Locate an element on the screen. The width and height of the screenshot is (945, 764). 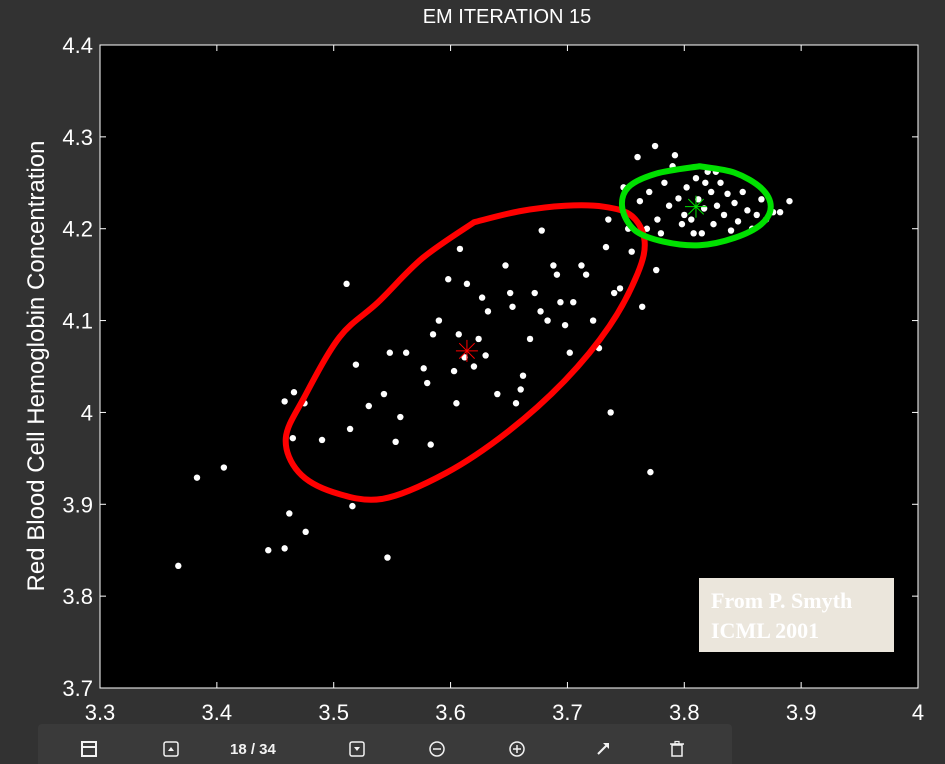
x-tick-label: 3.6 is located at coordinates (450, 712).